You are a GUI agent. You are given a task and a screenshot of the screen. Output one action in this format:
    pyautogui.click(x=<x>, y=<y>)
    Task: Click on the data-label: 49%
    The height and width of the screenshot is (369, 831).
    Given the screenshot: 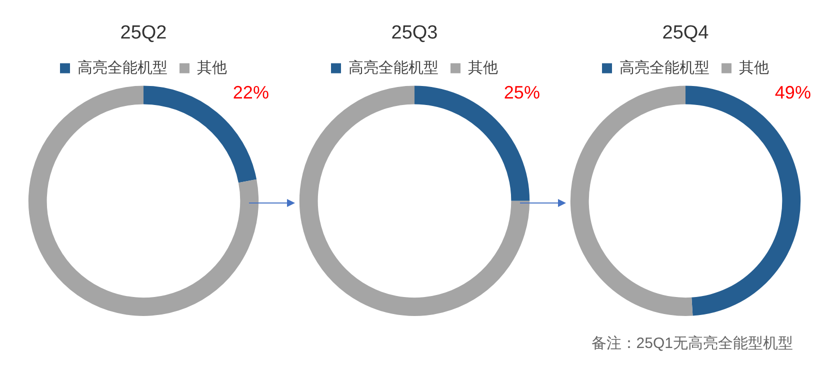 What is the action you would take?
    pyautogui.click(x=792, y=92)
    